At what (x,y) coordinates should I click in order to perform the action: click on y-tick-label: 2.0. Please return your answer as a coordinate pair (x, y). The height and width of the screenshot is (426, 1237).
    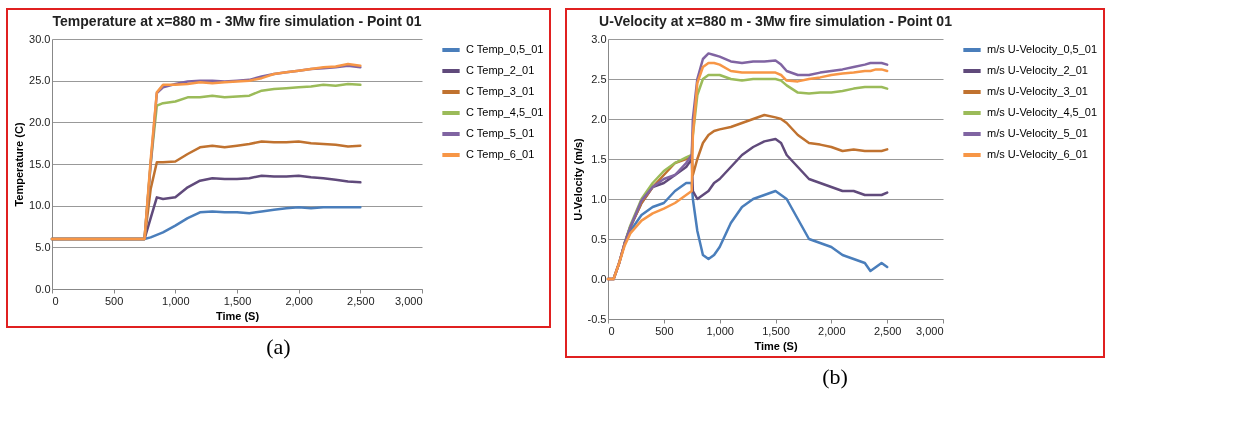
    Looking at the image, I should click on (599, 118).